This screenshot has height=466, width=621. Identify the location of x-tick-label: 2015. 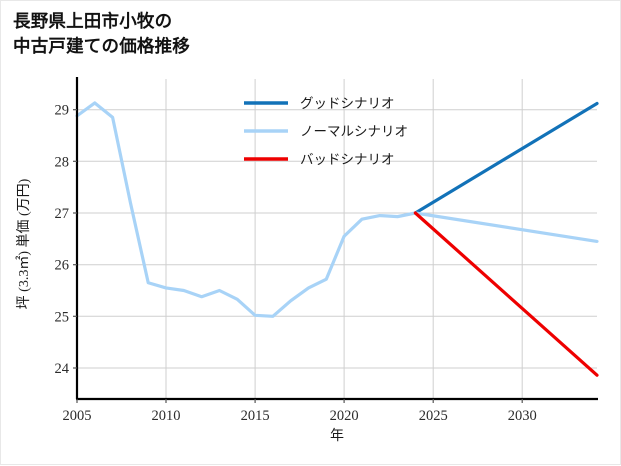
(255, 416).